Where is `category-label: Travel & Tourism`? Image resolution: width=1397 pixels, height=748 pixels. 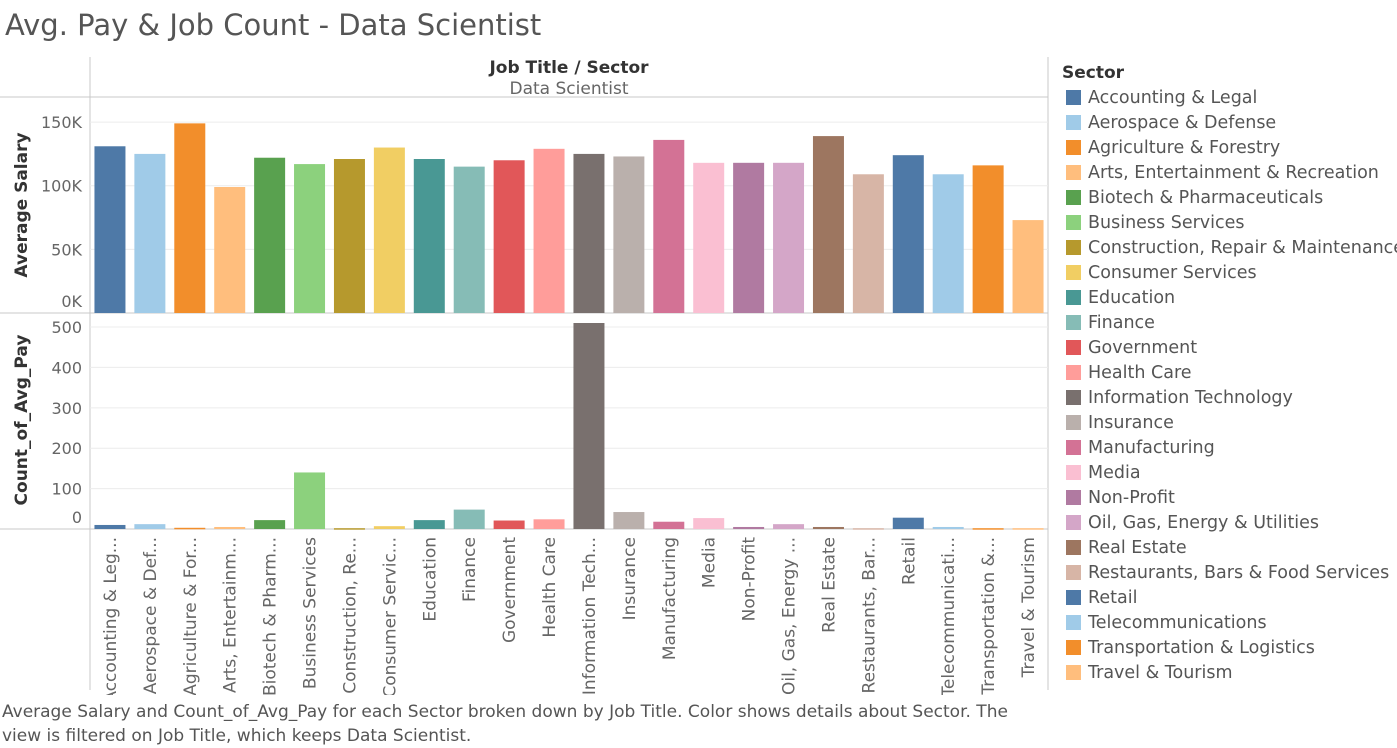 category-label: Travel & Tourism is located at coordinates (1029, 607).